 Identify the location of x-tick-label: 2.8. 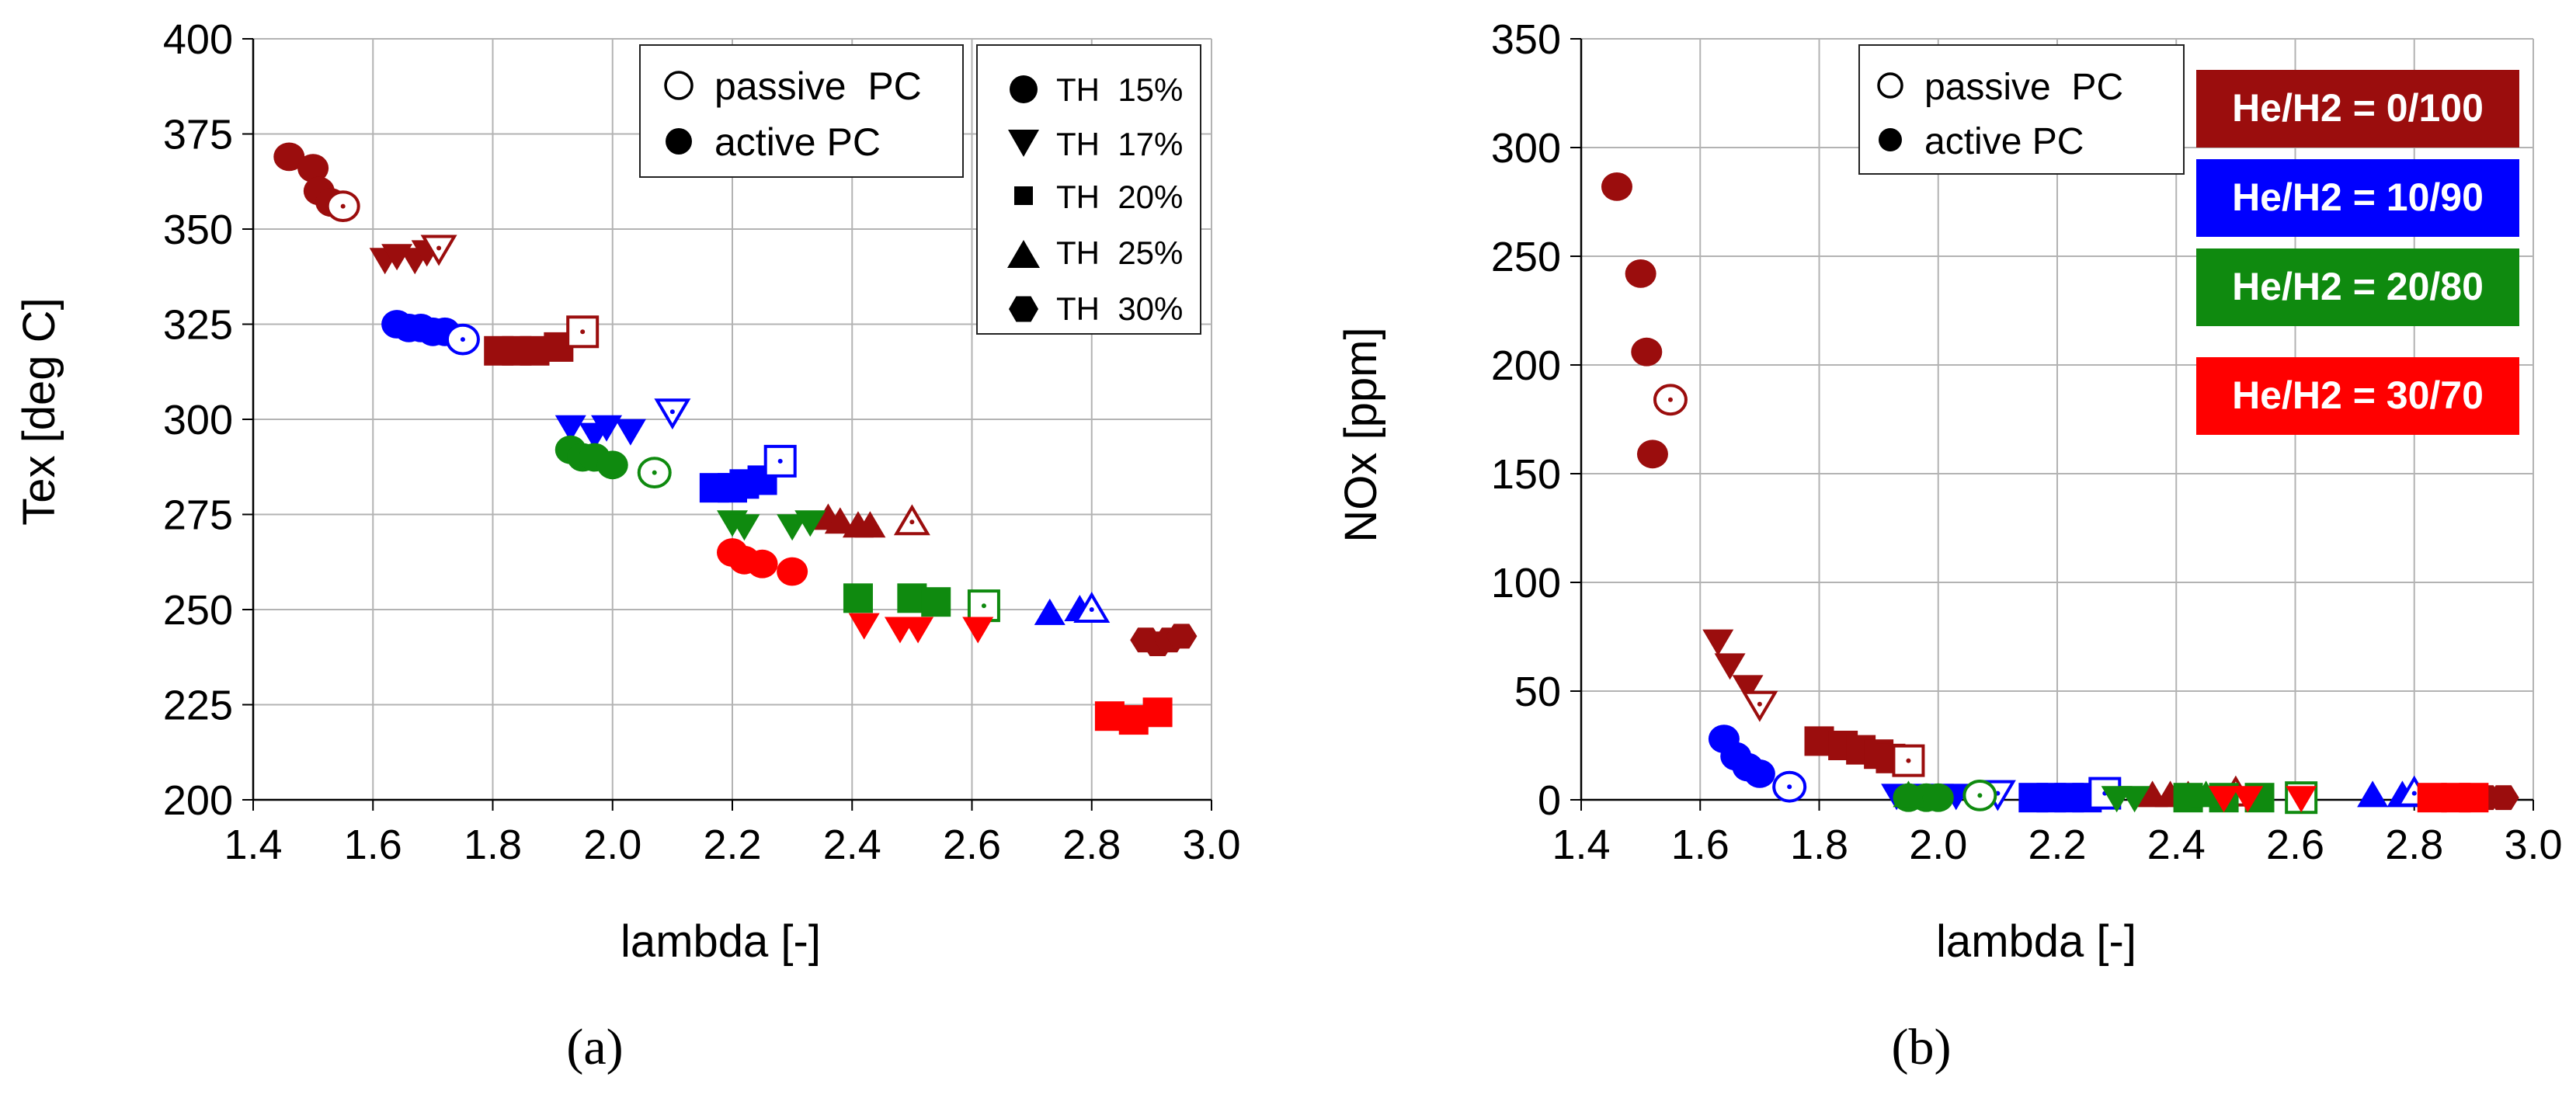
(1091, 845).